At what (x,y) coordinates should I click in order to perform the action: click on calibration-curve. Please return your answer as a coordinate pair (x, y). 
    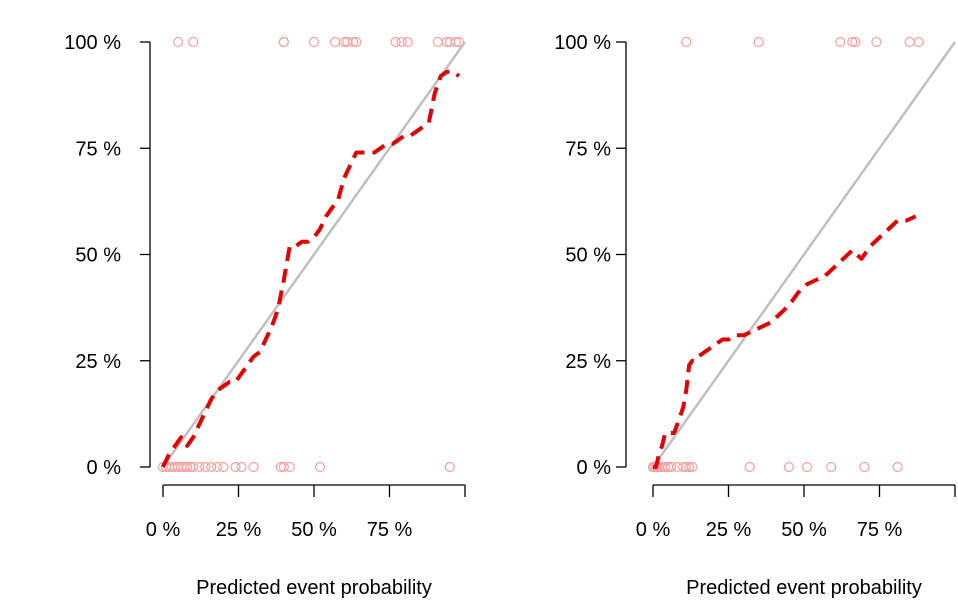
    Looking at the image, I should click on (785, 341).